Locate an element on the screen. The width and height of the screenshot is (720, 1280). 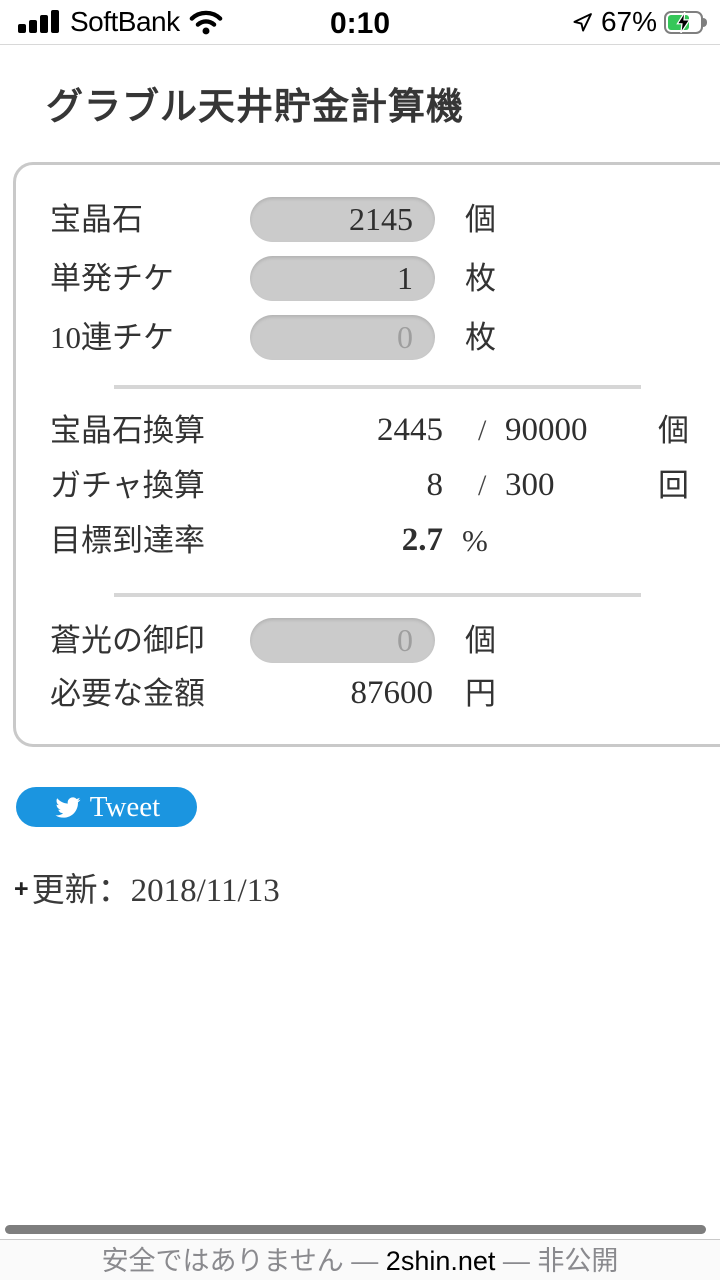
status-left-group: SoftBank is located at coordinates (121, 22).